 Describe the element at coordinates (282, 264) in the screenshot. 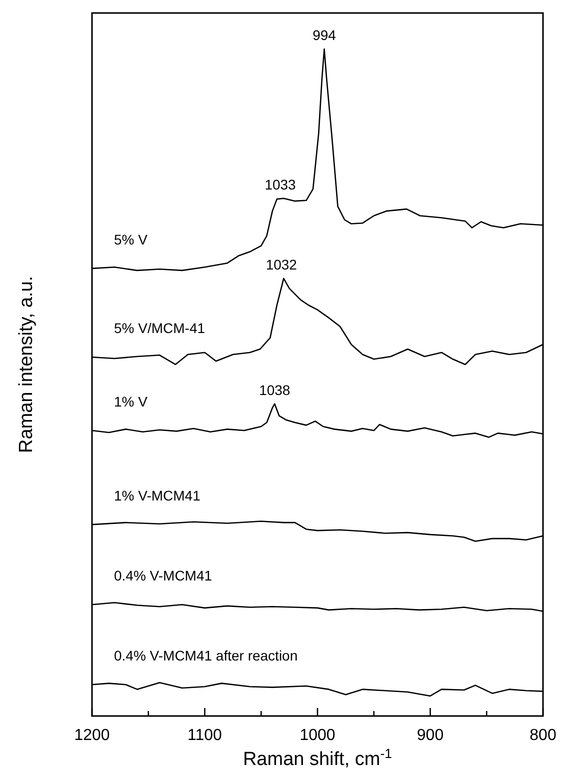

I see `annotation: 1032` at that location.